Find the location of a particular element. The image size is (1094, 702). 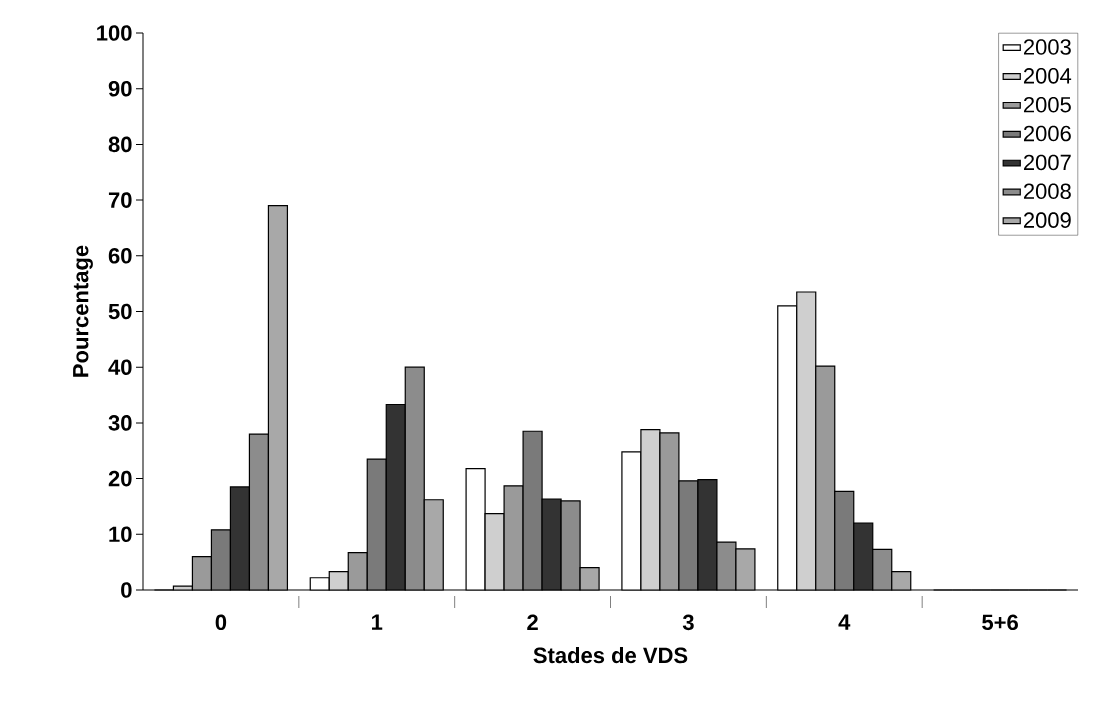

x-axis-title: Stades de VDS is located at coordinates (610, 655).